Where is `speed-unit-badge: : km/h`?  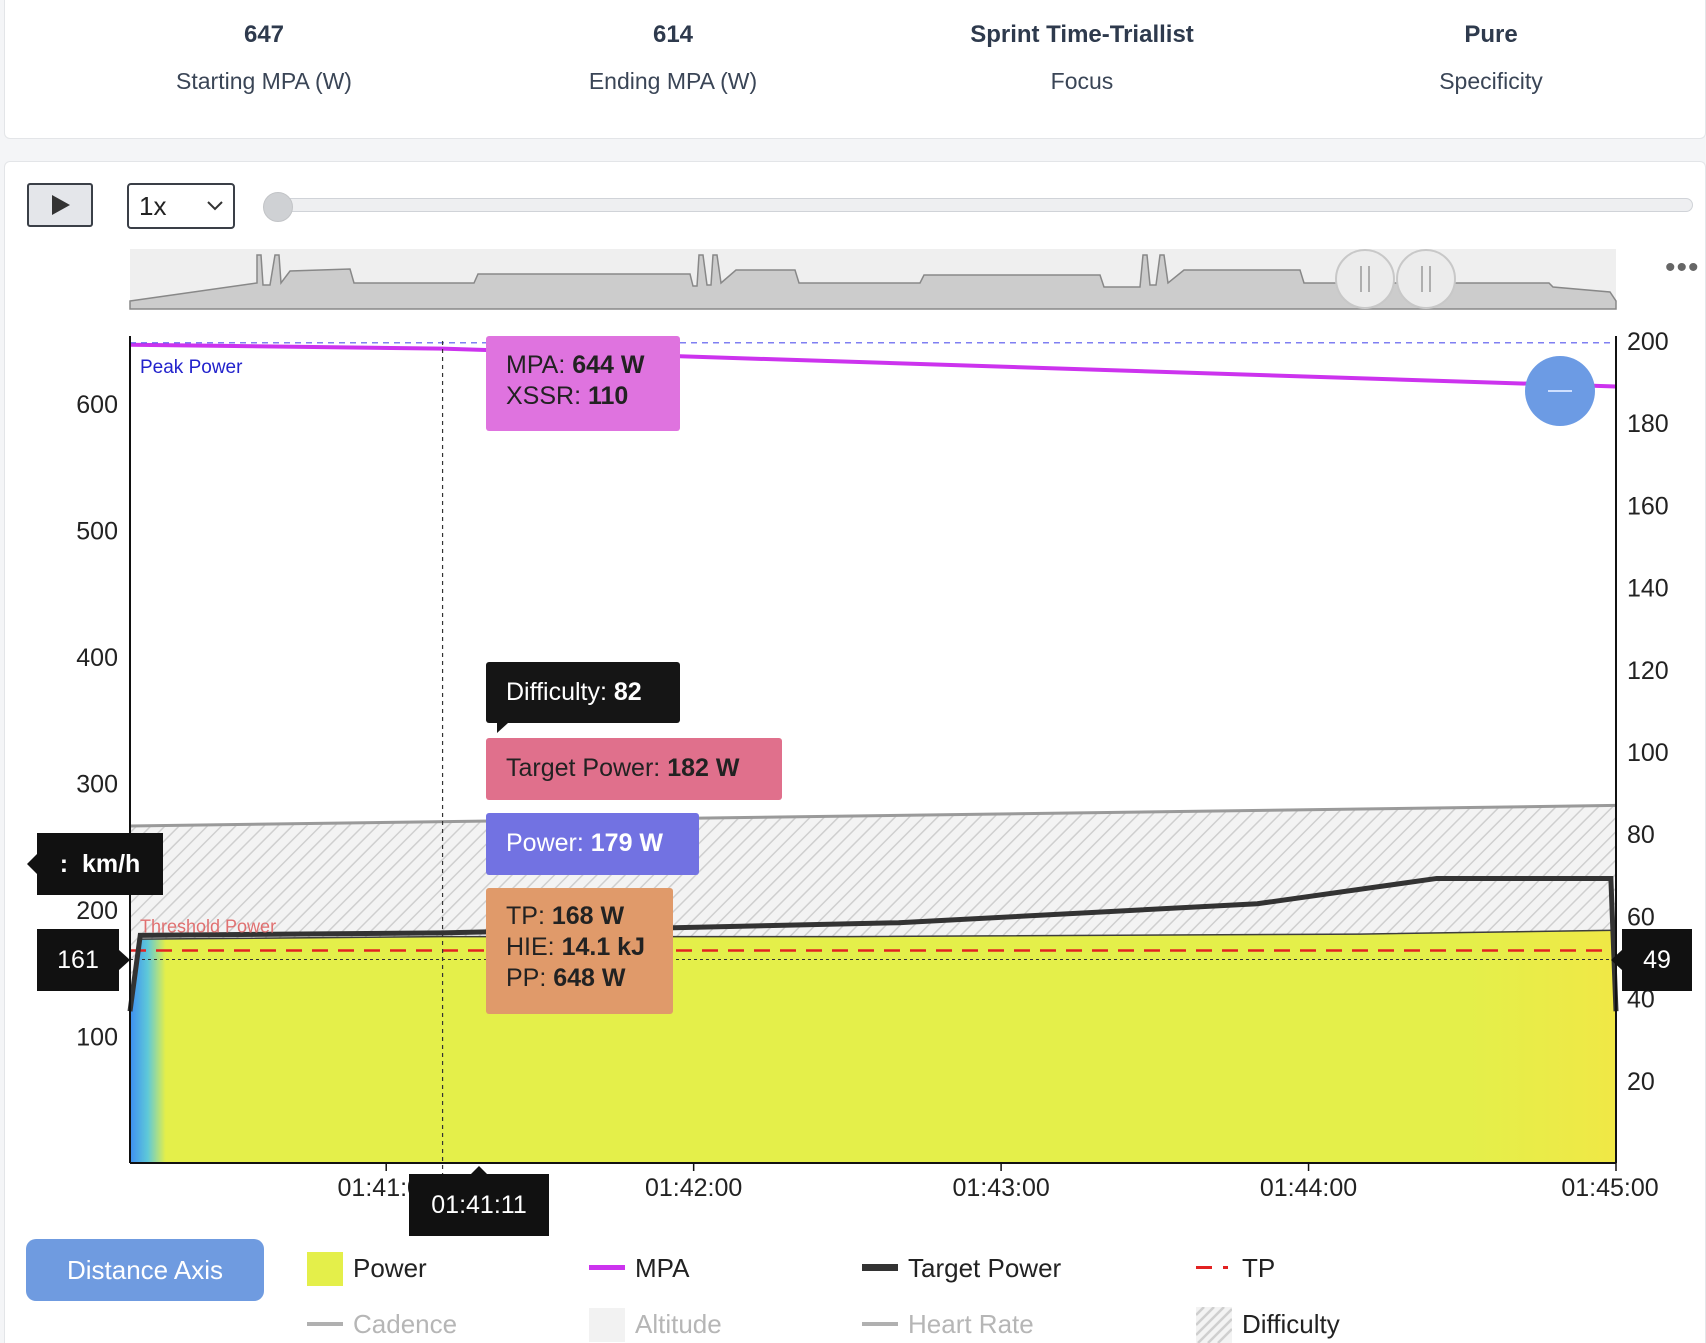
speed-unit-badge: : km/h is located at coordinates (100, 864).